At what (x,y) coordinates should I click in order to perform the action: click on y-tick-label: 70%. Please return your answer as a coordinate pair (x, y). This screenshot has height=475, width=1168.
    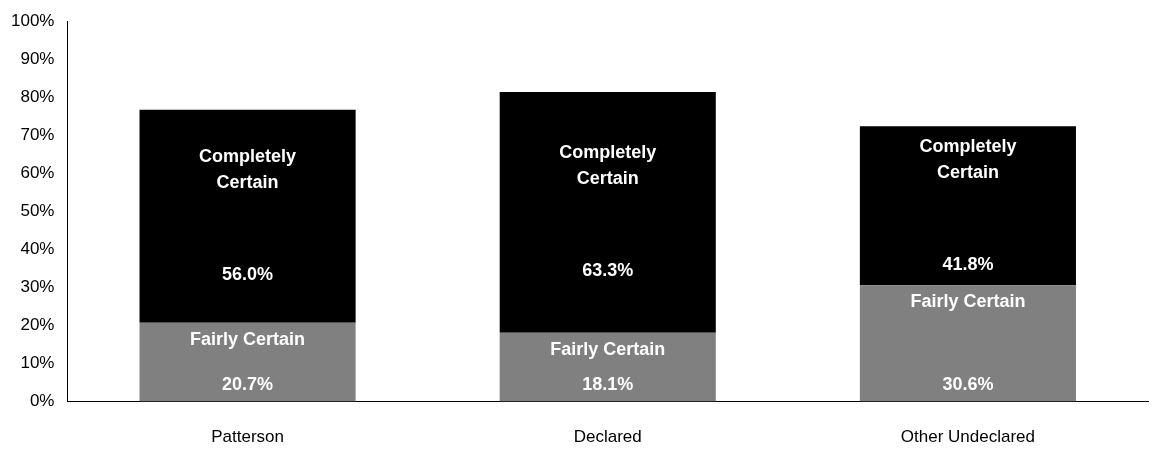
    Looking at the image, I should click on (37, 135).